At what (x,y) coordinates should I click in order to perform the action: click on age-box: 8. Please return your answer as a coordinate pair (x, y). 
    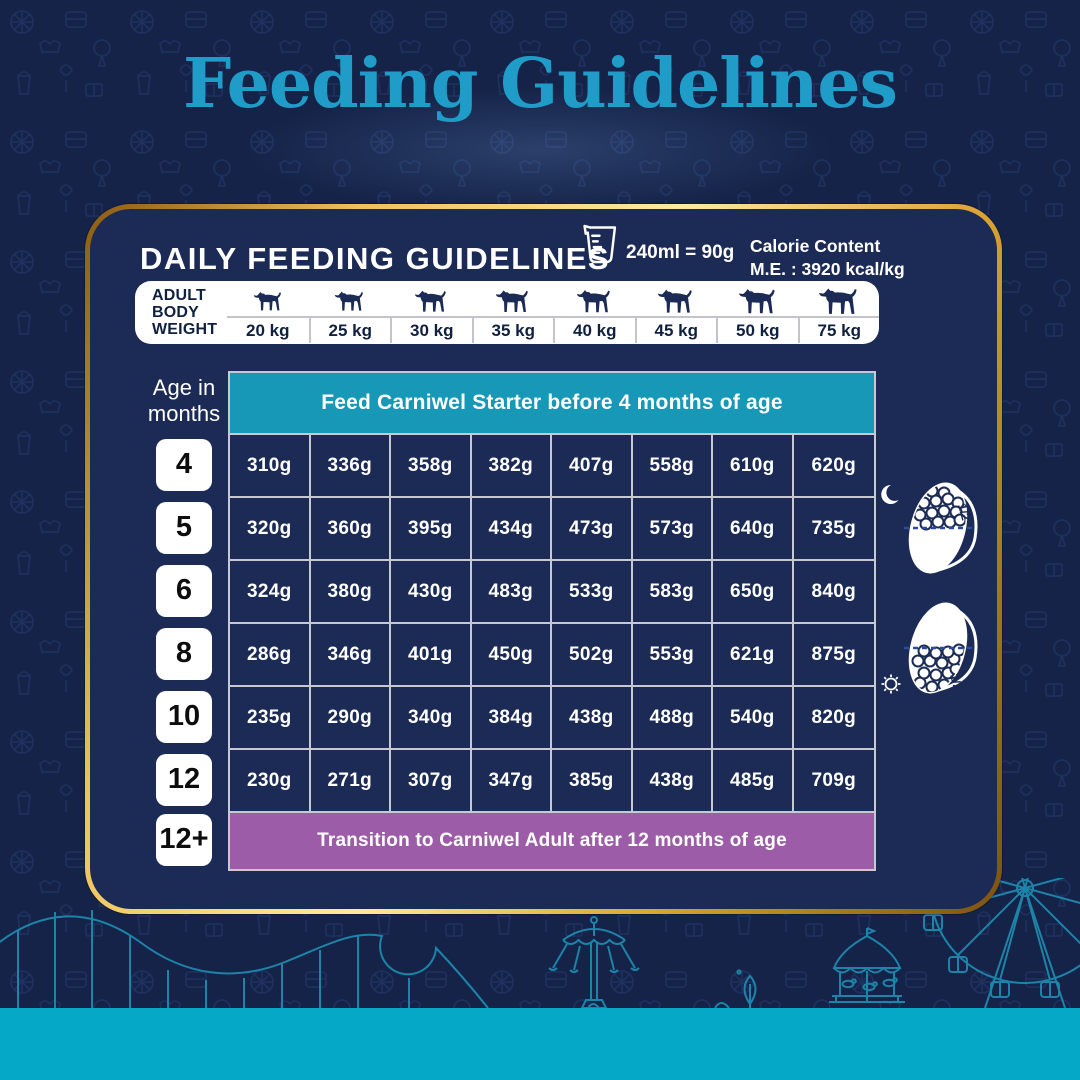
    Looking at the image, I should click on (184, 653).